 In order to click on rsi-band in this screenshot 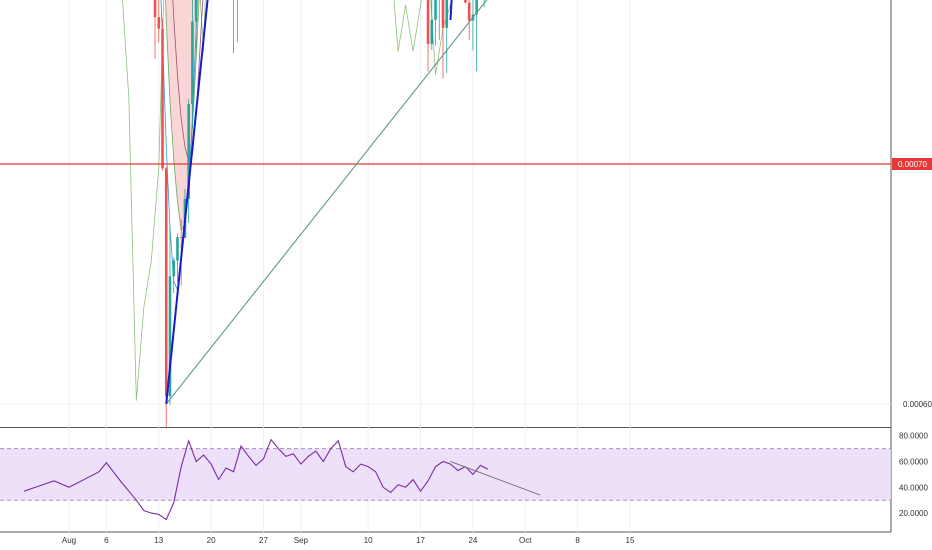, I will do `click(445, 474)`.